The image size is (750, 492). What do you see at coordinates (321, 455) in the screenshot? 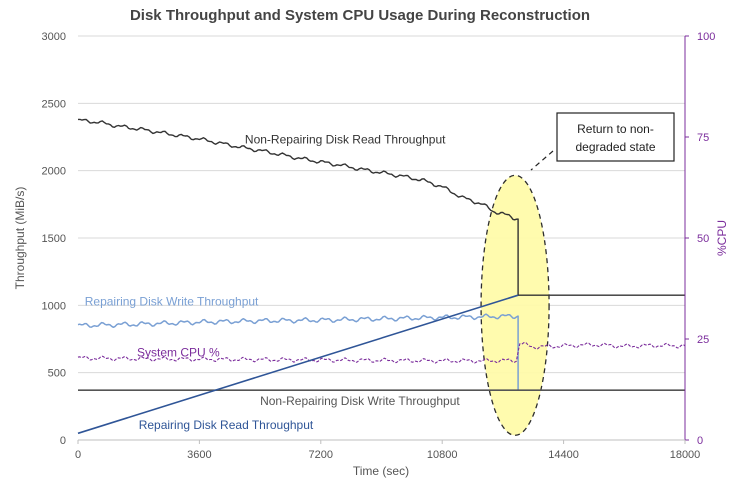
I see `x-tick-label: 7200` at bounding box center [321, 455].